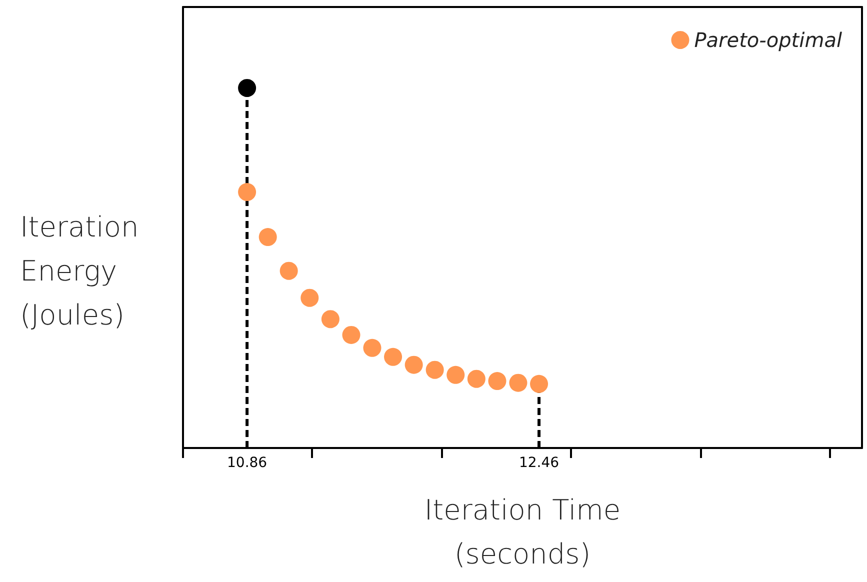 The height and width of the screenshot is (582, 867). What do you see at coordinates (247, 463) in the screenshot?
I see `x-tick-label: 10.86` at bounding box center [247, 463].